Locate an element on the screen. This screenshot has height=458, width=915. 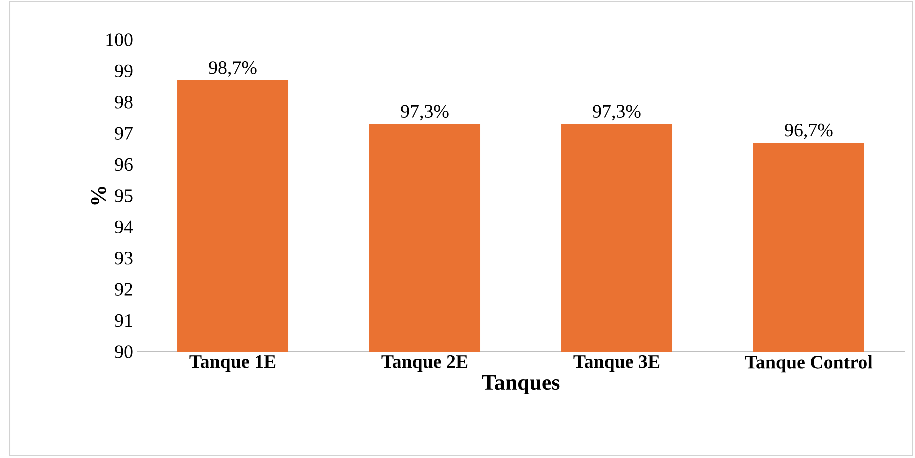
data-label: 98,7% is located at coordinates (233, 70).